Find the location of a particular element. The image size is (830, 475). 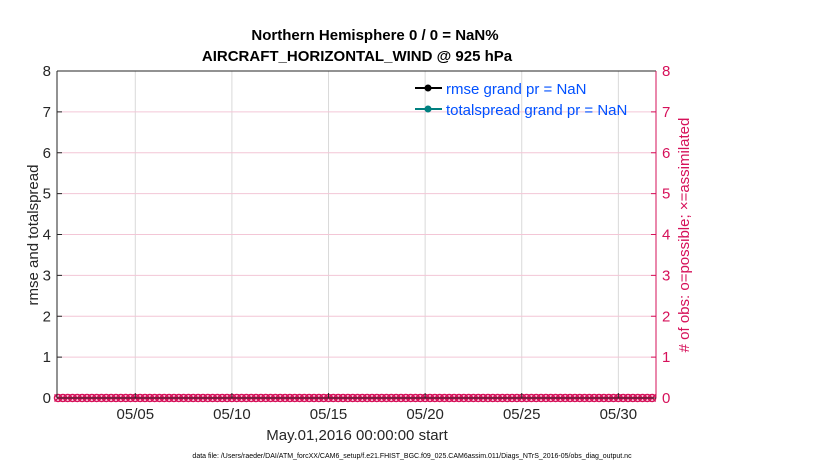

x-tick-label: 05/25 is located at coordinates (522, 414).